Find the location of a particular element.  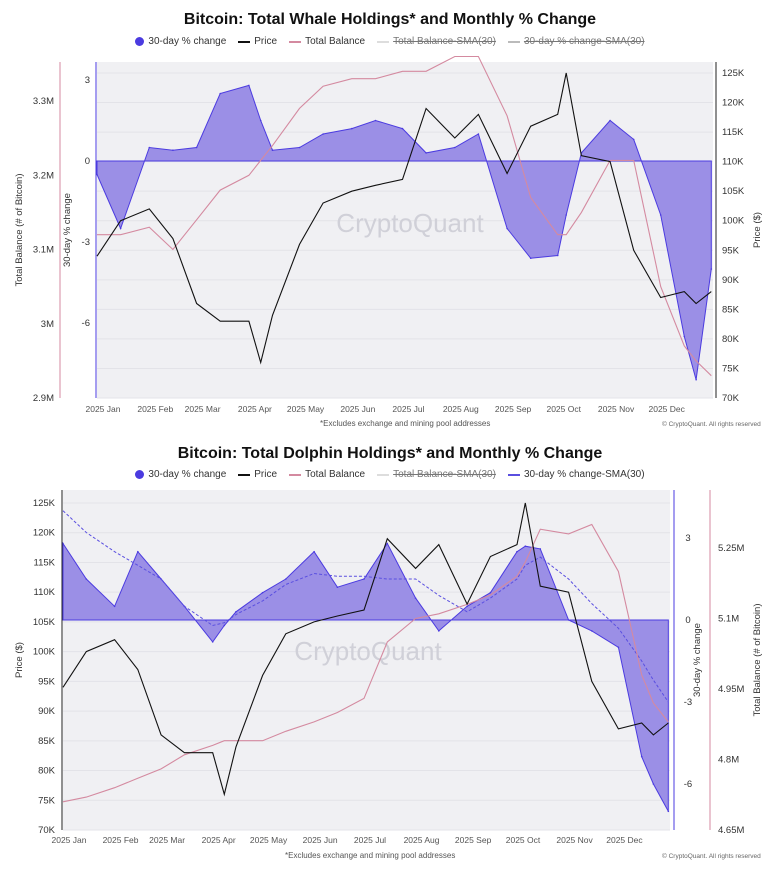

balance-tick-label: 3.3M is located at coordinates (43, 101).